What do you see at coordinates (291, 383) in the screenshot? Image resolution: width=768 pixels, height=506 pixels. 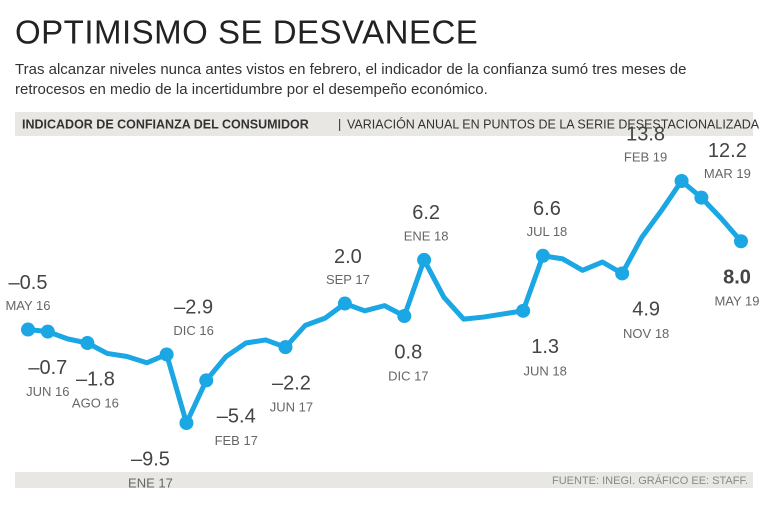 I see `value-label: –2.2` at bounding box center [291, 383].